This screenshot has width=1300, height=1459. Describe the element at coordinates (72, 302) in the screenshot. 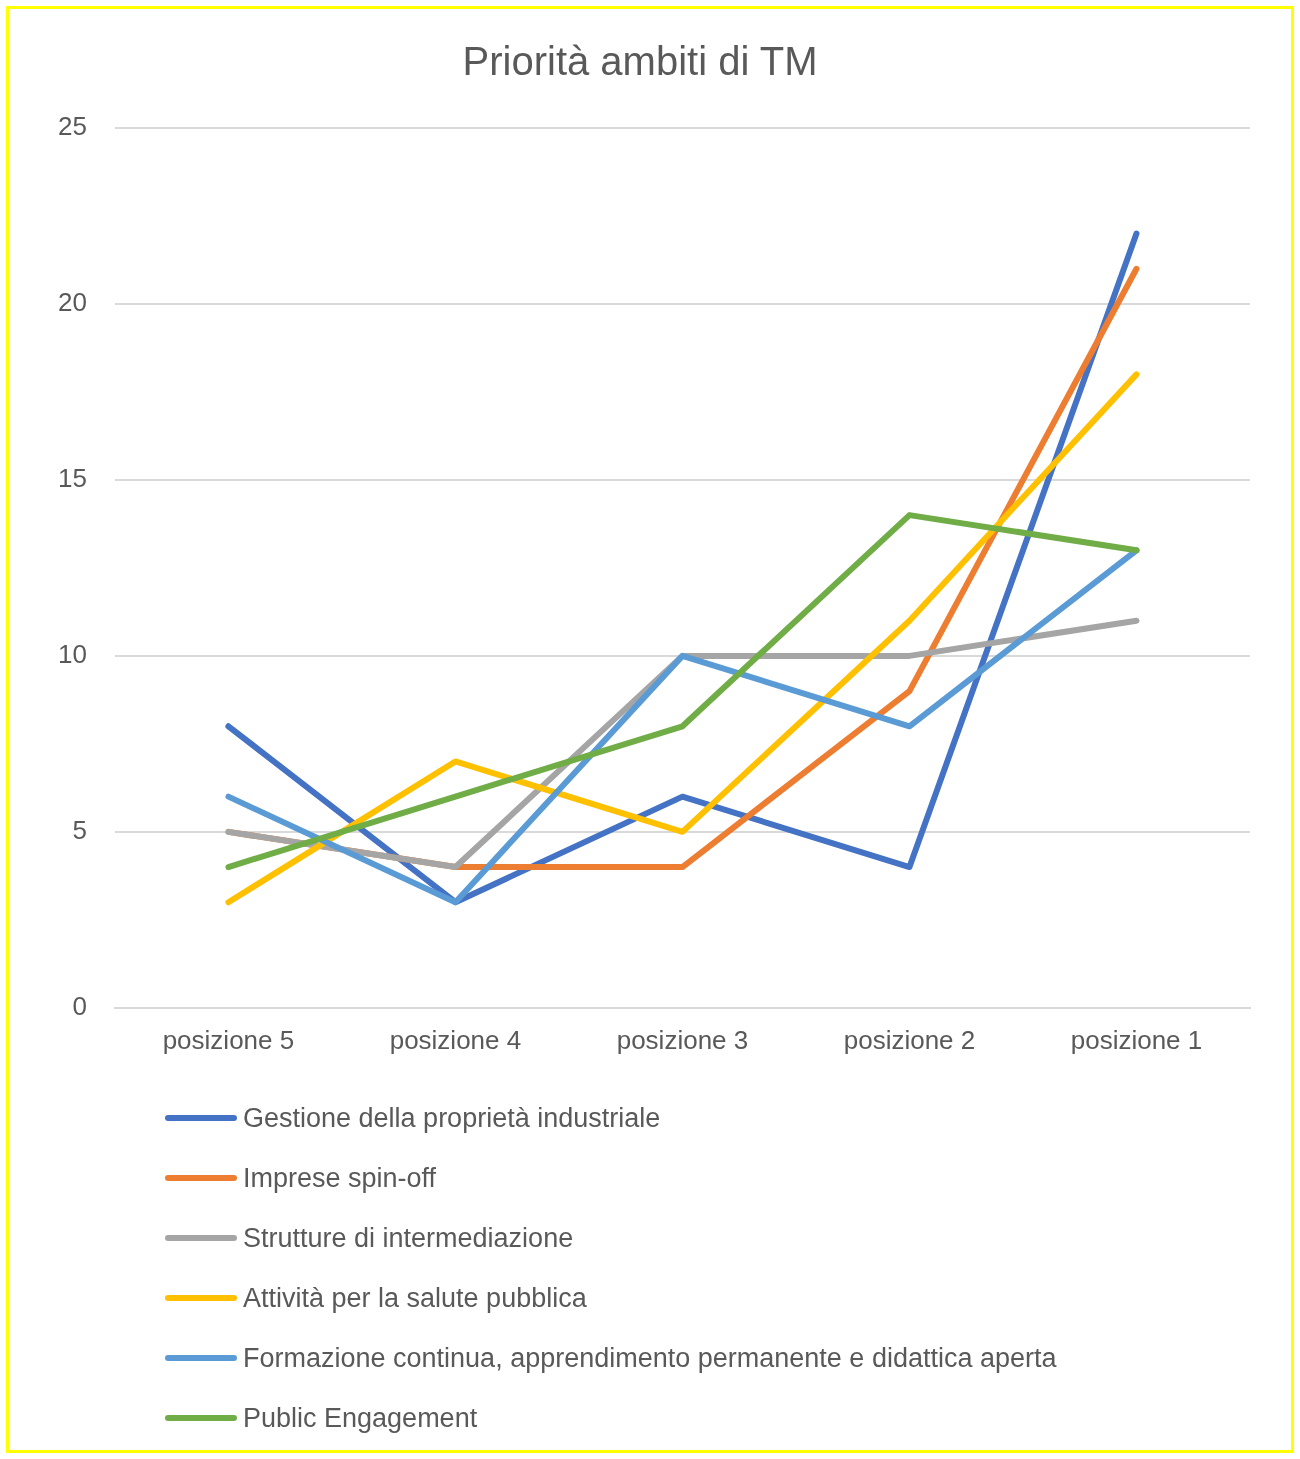

I see `y-tick-label: 20` at that location.